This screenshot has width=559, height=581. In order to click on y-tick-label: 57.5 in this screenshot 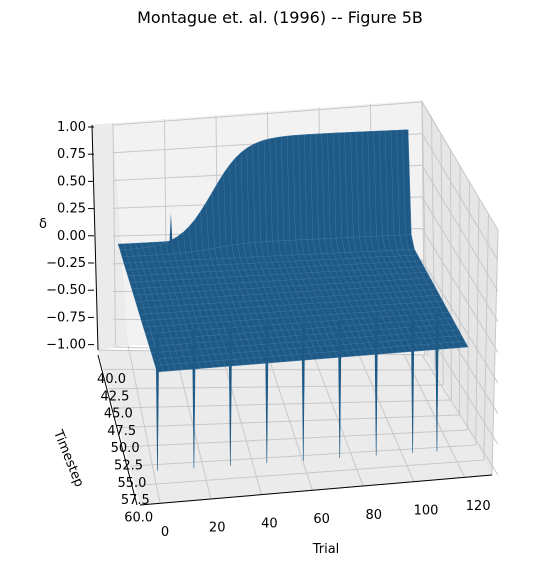, I will do `click(135, 500)`.